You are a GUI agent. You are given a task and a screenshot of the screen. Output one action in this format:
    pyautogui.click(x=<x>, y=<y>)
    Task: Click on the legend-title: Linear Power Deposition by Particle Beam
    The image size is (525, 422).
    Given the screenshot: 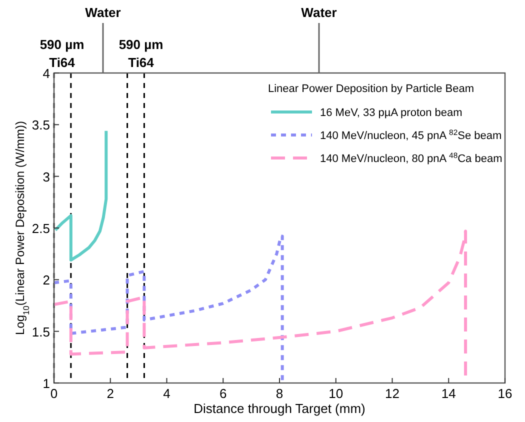 What is the action you would take?
    pyautogui.click(x=371, y=89)
    